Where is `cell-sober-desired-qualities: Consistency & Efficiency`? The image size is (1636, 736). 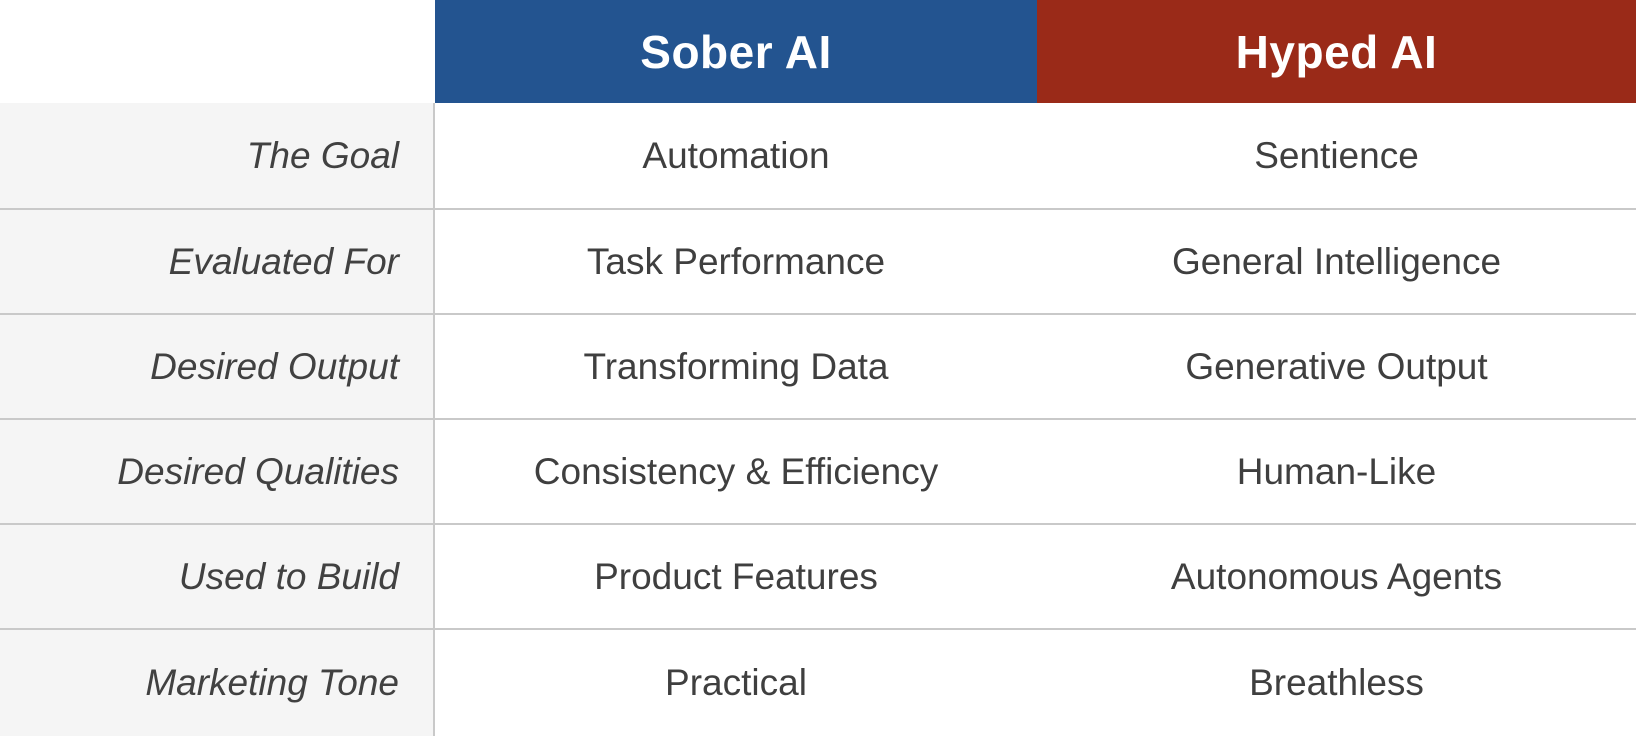 cell-sober-desired-qualities: Consistency & Efficiency is located at coordinates (736, 470).